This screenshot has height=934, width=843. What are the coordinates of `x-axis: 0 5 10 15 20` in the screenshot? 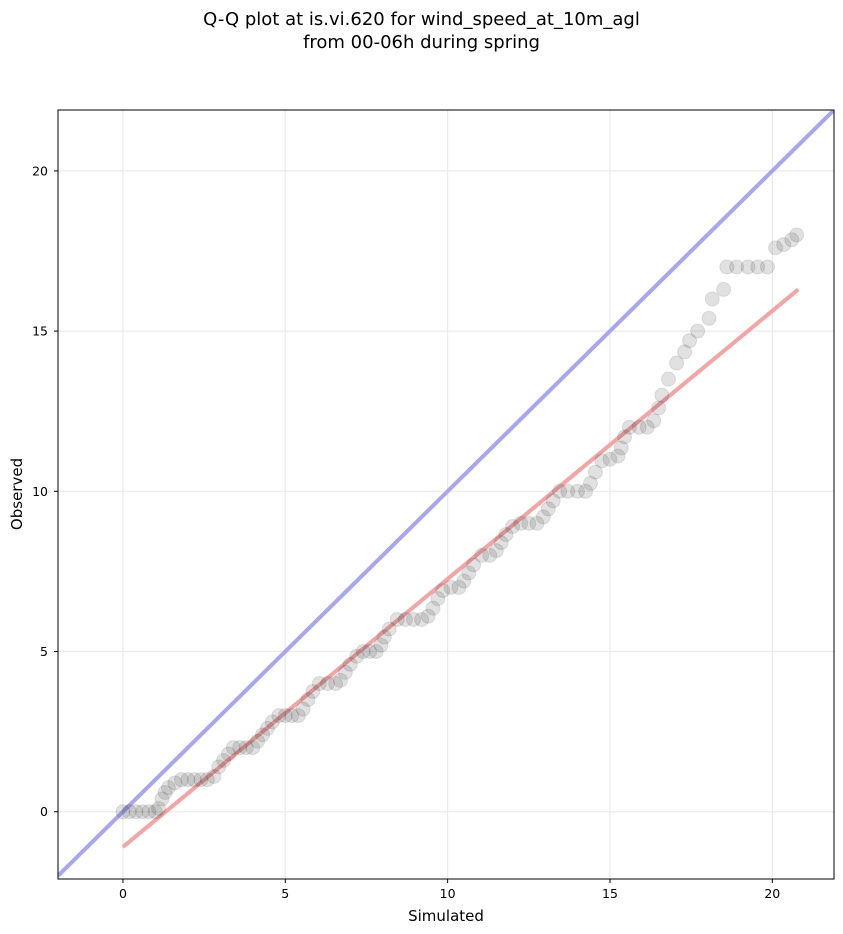 It's located at (449, 890).